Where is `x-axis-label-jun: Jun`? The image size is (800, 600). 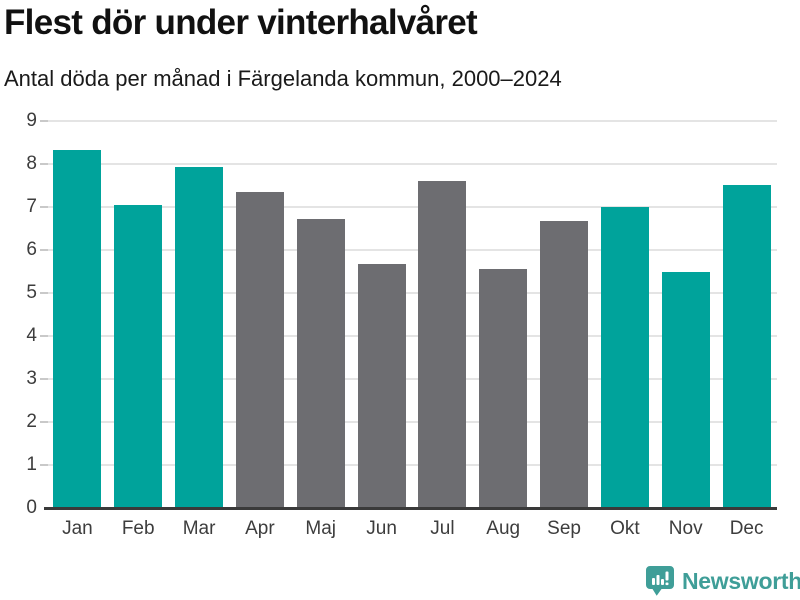 x-axis-label-jun: Jun is located at coordinates (381, 528).